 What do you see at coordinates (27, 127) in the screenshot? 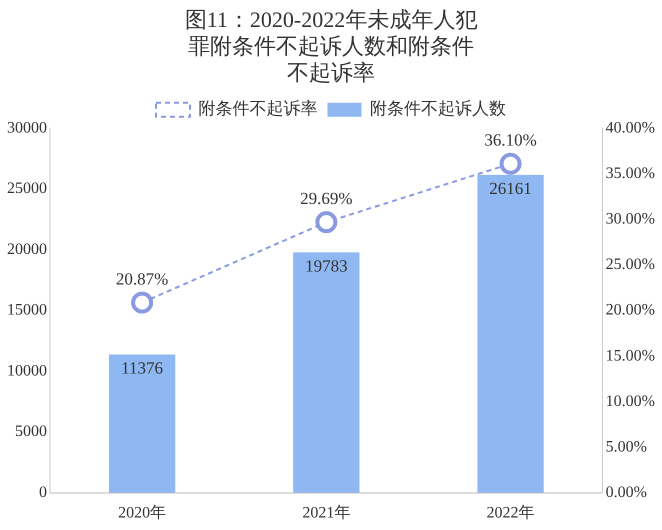
I see `y-tick-label: 30000` at bounding box center [27, 127].